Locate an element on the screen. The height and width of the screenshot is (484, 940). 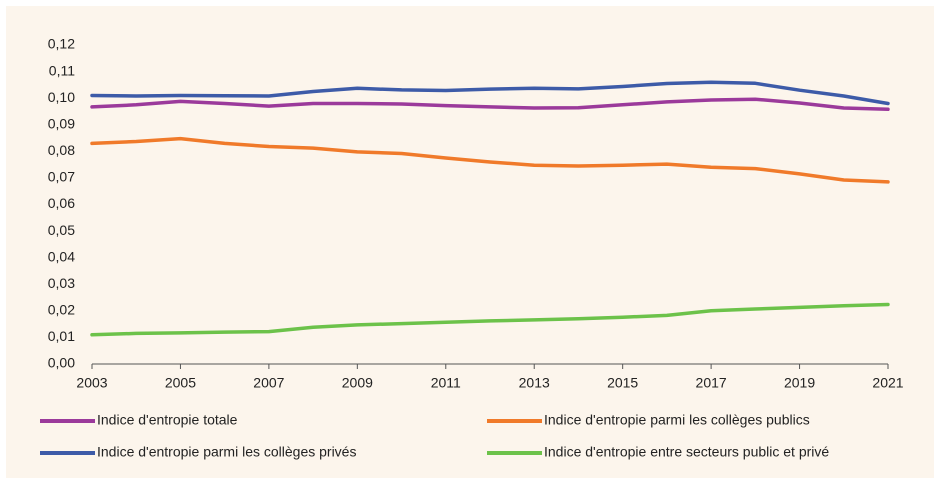
y-tick-label: 0,06 is located at coordinates (61, 203).